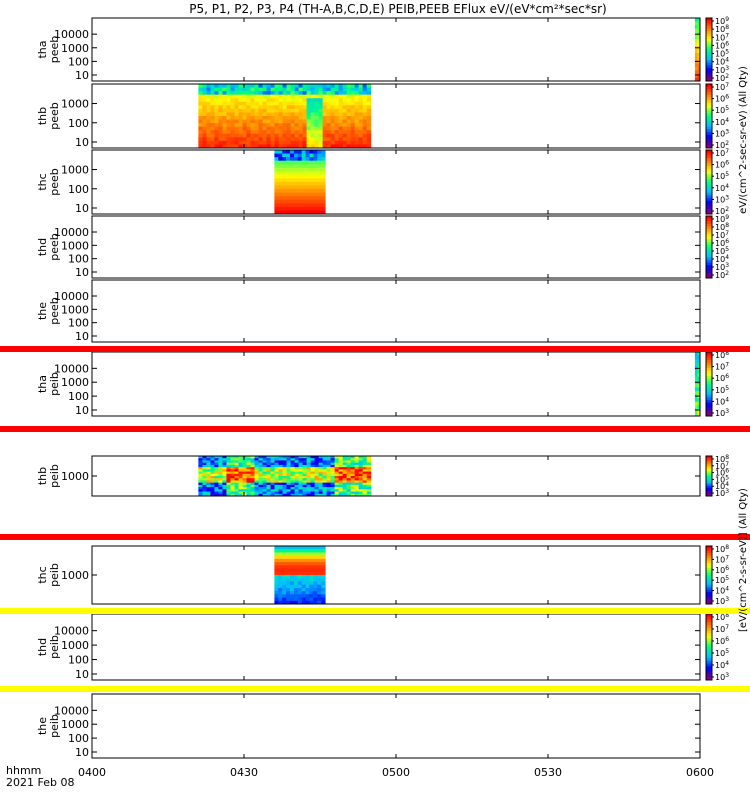  I want to click on flag-bar-yellow, so click(375, 611).